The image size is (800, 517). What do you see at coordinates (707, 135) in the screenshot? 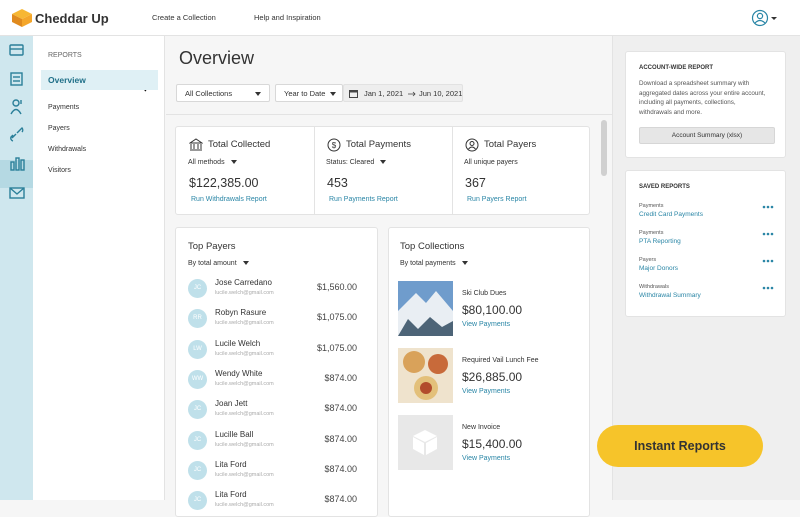
I see `download-button: Account Summary (xlsx)` at bounding box center [707, 135].